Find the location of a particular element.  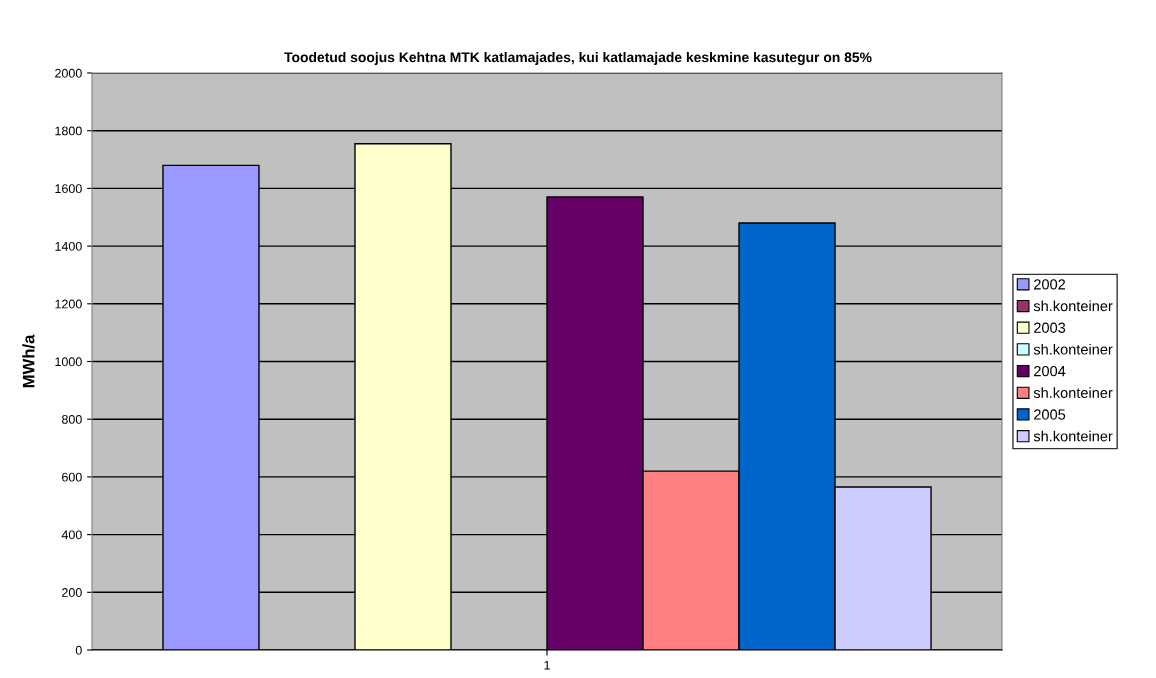

chart-title: Toodetud soojus Kehtna MTK katlamajades, kui katlamajade keskmine kasutegur on 85% is located at coordinates (578, 59).